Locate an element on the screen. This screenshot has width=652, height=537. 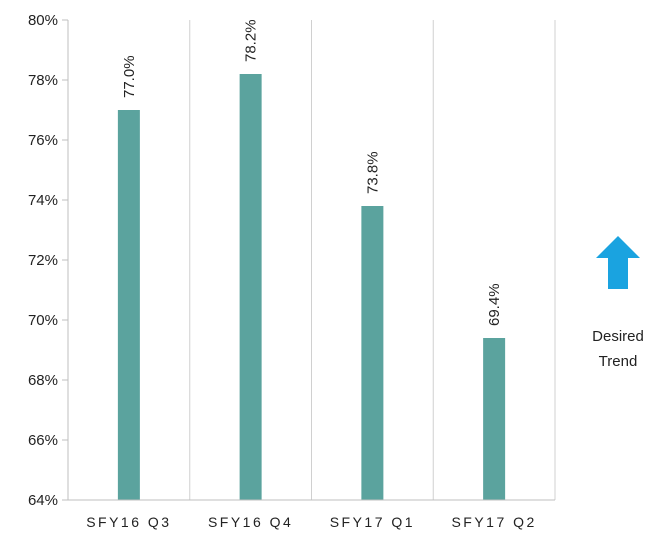
y-tick-label: 76% is located at coordinates (43, 140).